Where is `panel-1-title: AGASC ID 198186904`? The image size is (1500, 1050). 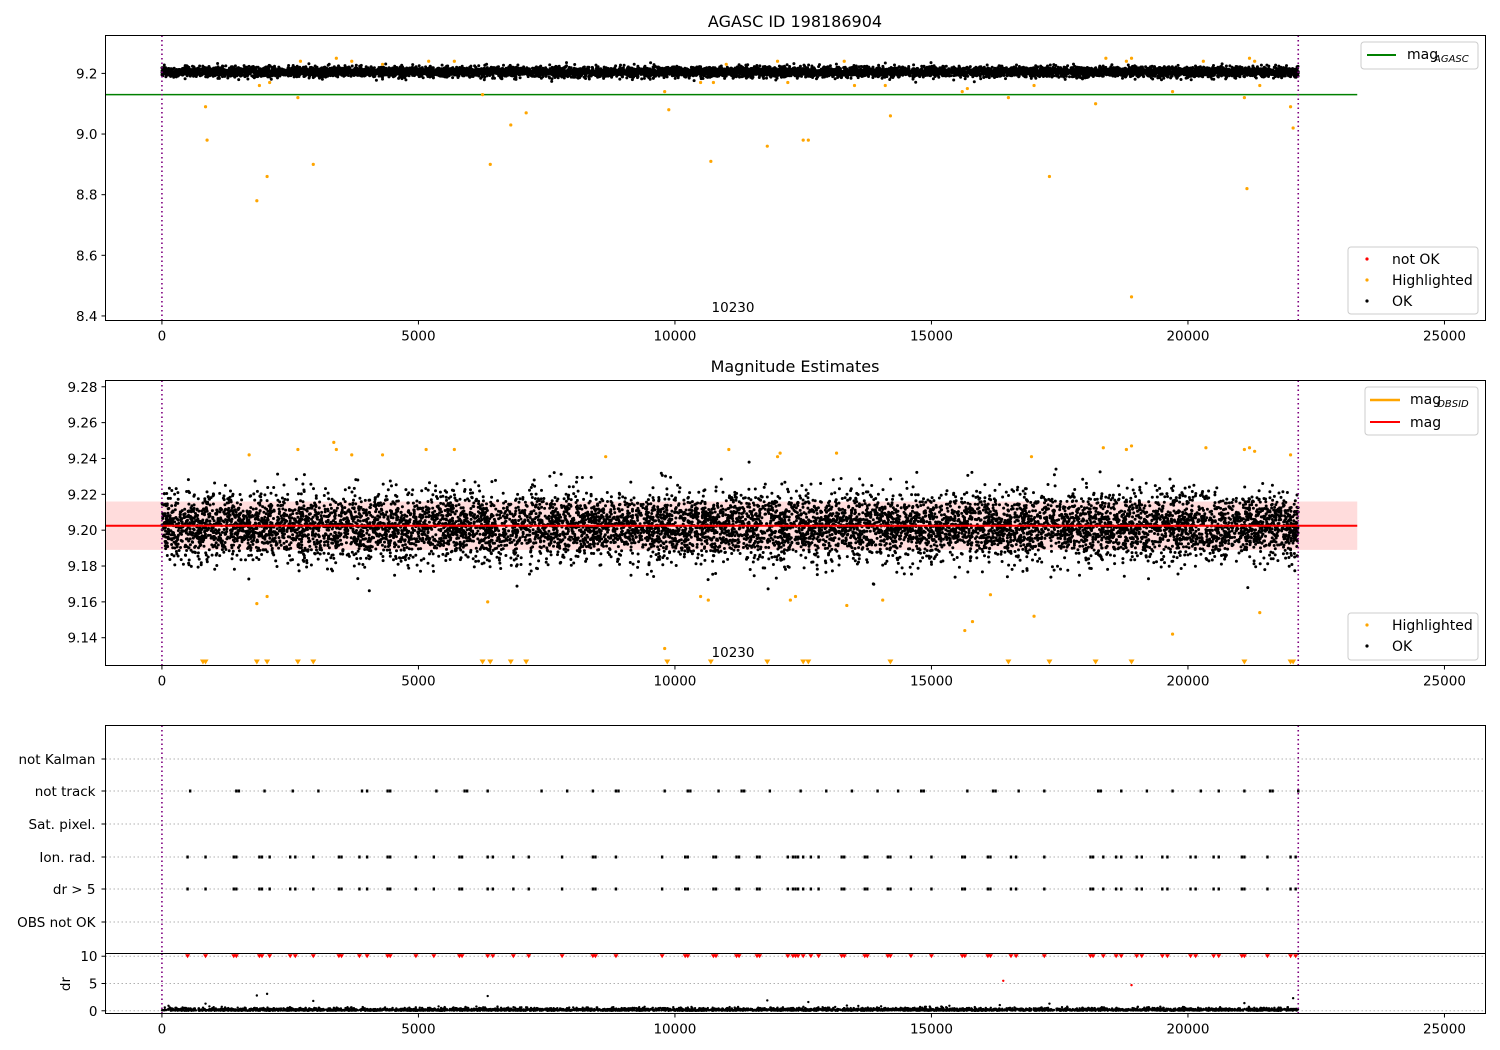 panel-1-title: AGASC ID 198186904 is located at coordinates (795, 21).